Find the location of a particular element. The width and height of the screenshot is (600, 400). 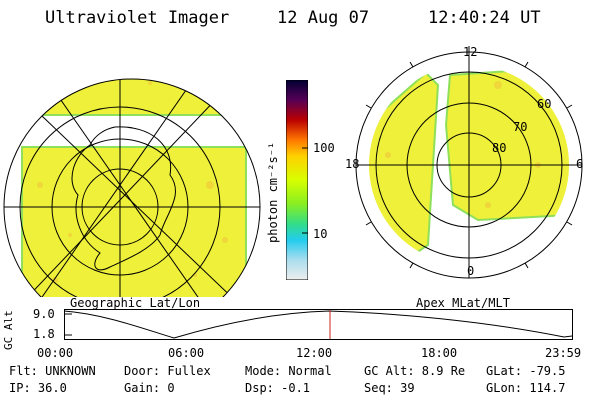

altitude-xtick-1: 06:00 is located at coordinates (186, 353).